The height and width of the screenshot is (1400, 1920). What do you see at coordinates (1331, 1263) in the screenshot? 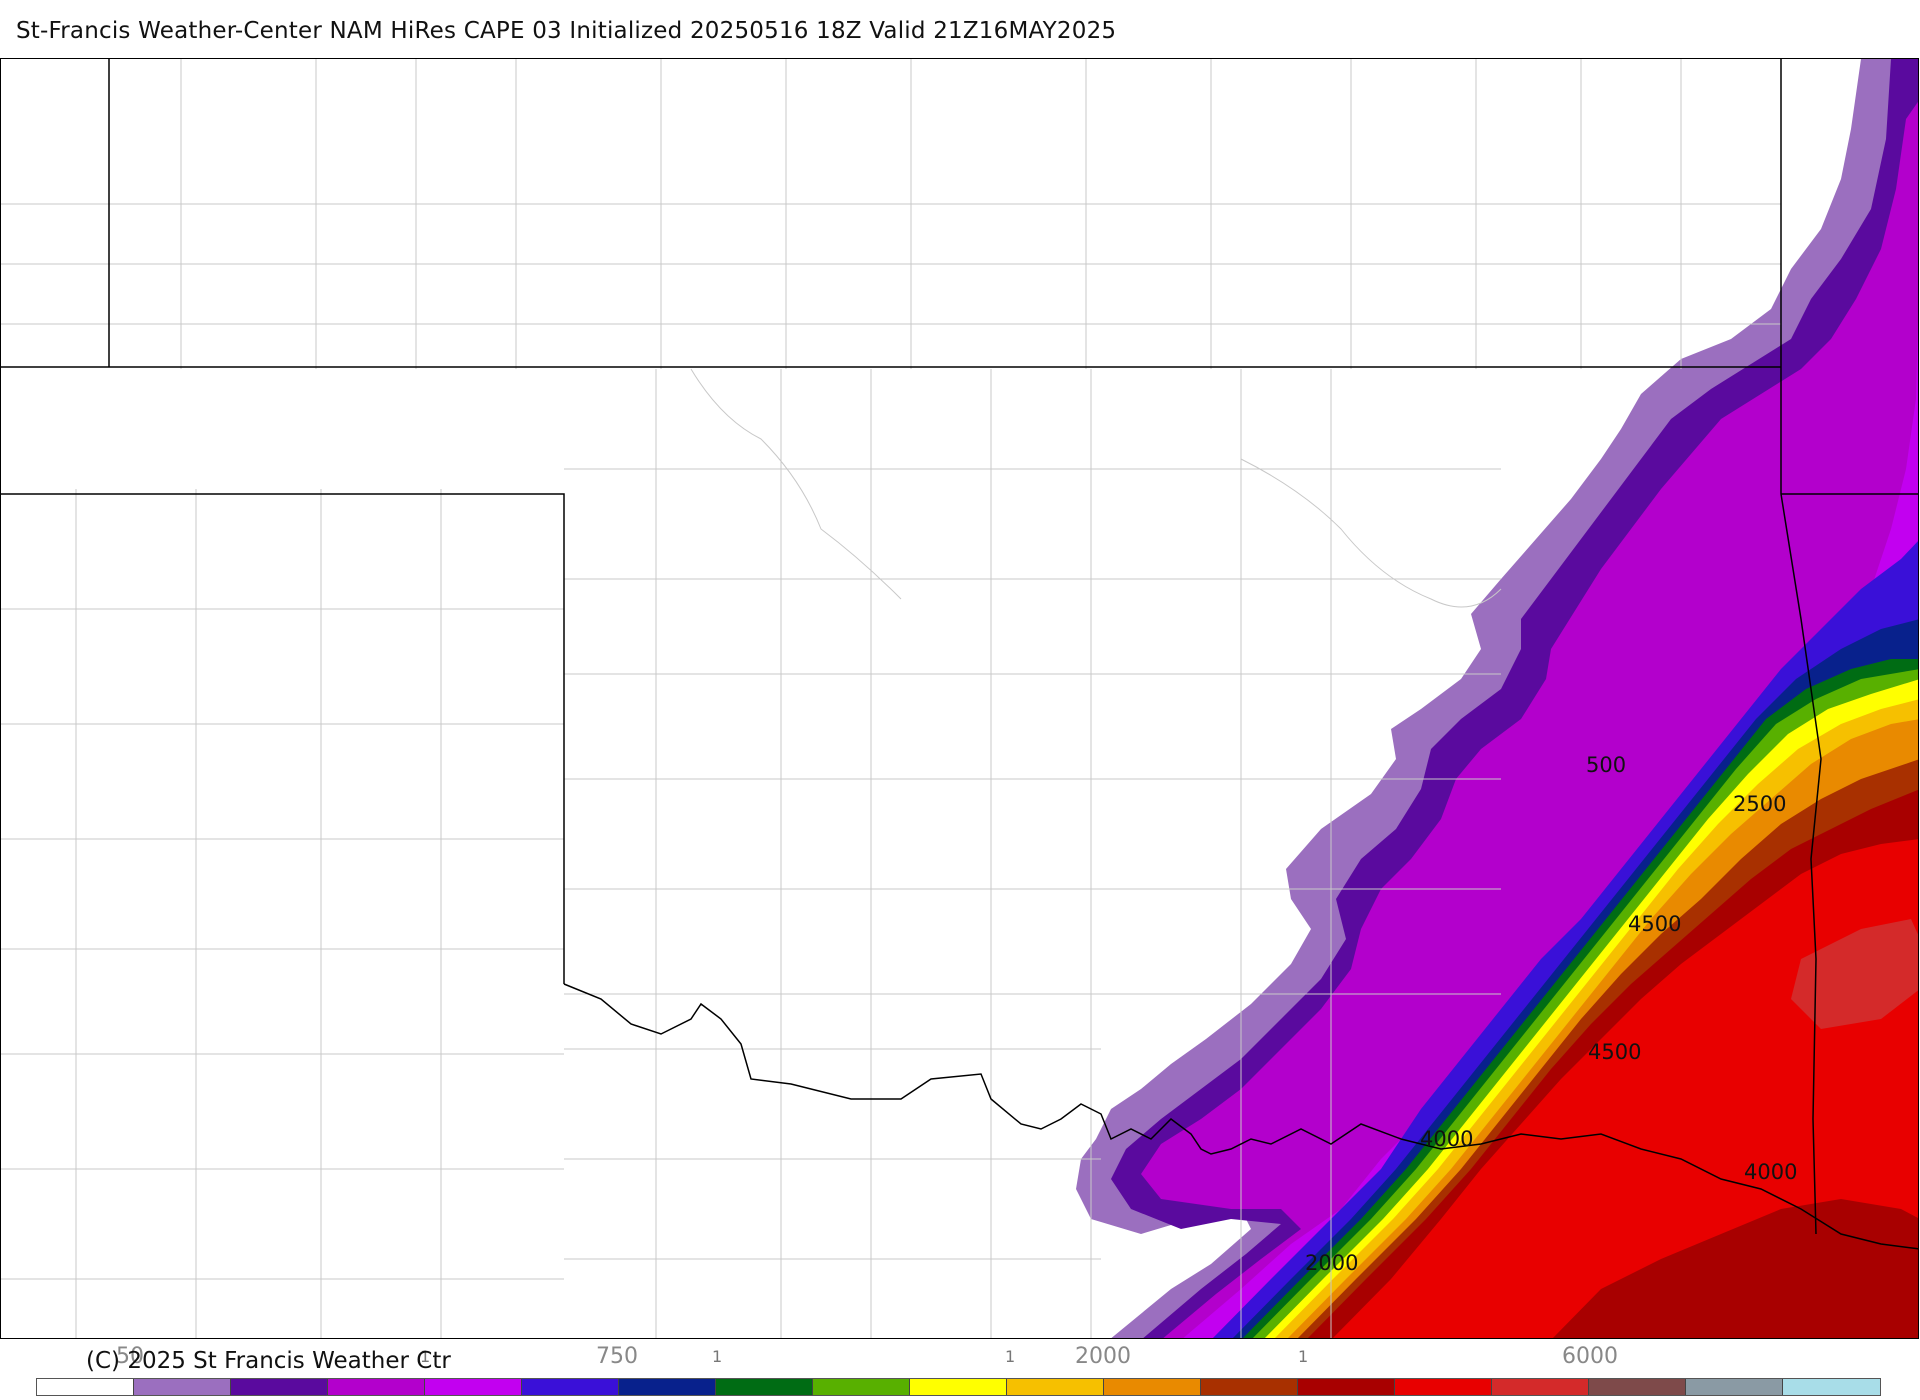
I see `contour-label-2000: 2000` at bounding box center [1331, 1263].